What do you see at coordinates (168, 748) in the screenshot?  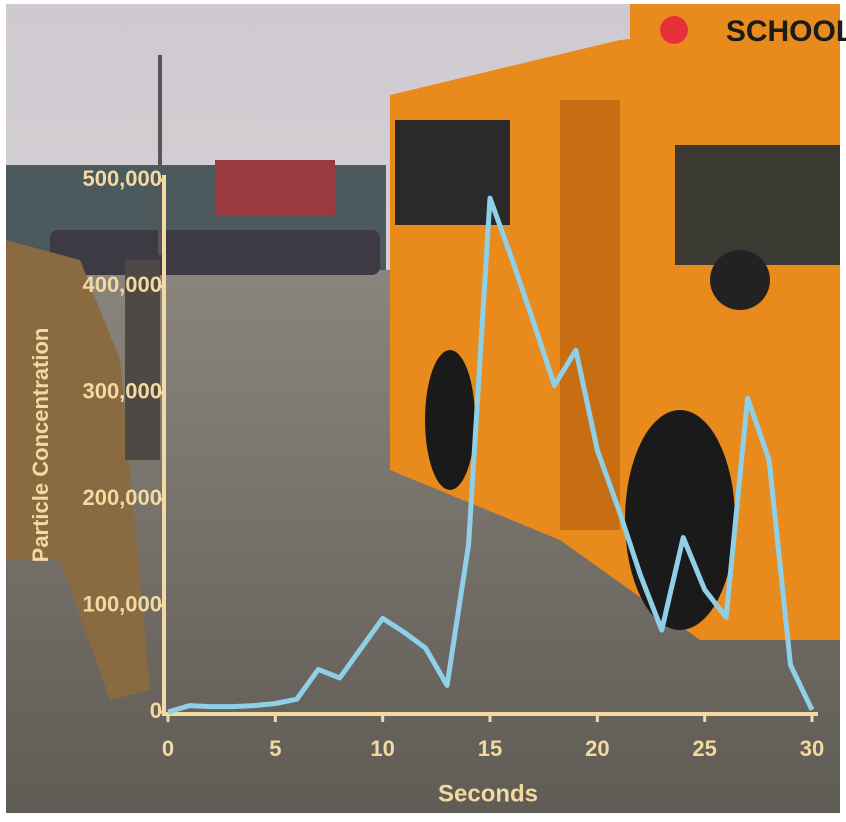 I see `x-tick-label: 0` at bounding box center [168, 748].